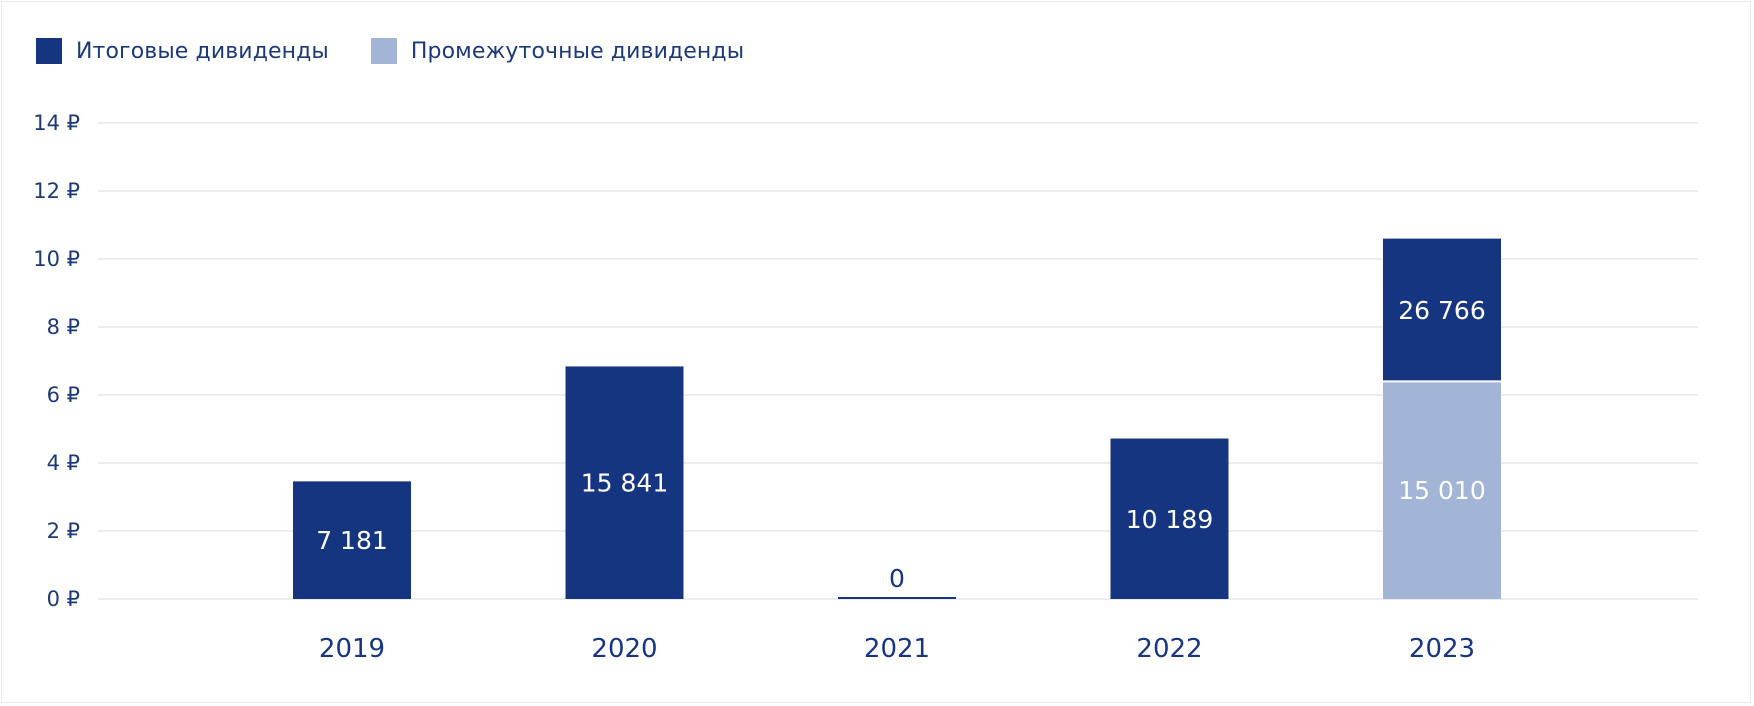 This screenshot has width=1754, height=706. What do you see at coordinates (63, 599) in the screenshot?
I see `y-tick-label: 0 ₽` at bounding box center [63, 599].